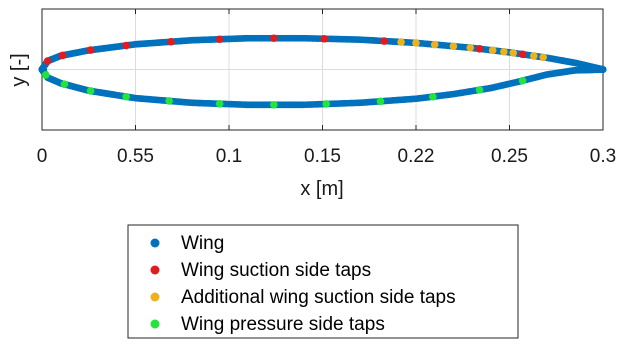 This screenshot has height=344, width=617. I want to click on legend-marker-wing, so click(155, 243).